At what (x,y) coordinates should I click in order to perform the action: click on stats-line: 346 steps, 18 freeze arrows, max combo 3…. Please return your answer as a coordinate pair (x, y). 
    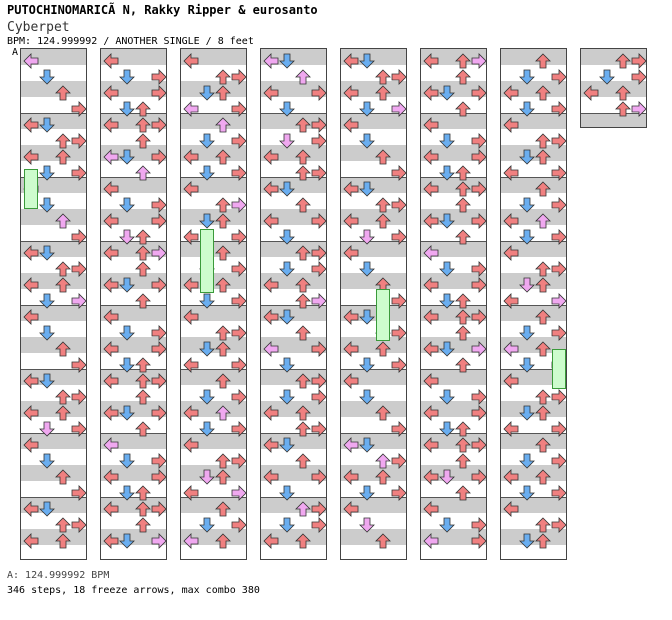
    Looking at the image, I should click on (133, 590).